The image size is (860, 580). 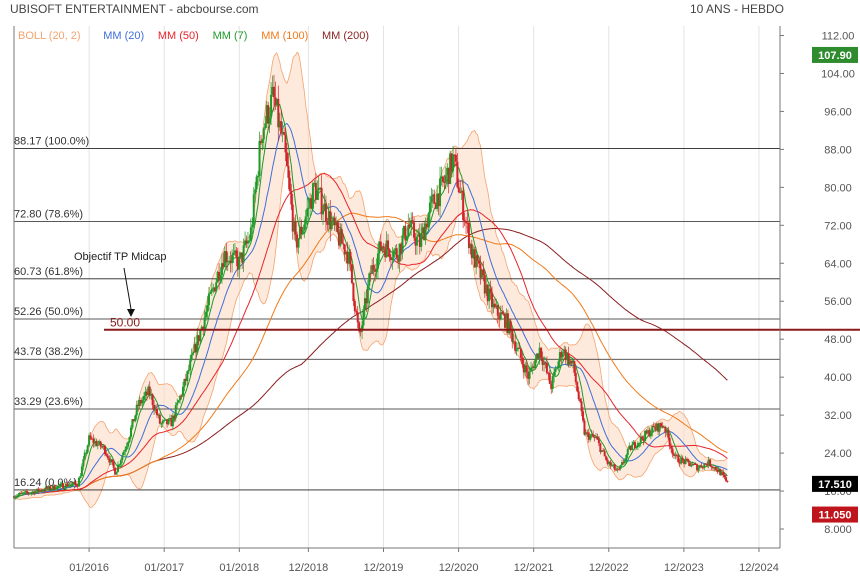 What do you see at coordinates (45, 483) in the screenshot?
I see `fibonacci-label: 16.24 (0.0%)` at bounding box center [45, 483].